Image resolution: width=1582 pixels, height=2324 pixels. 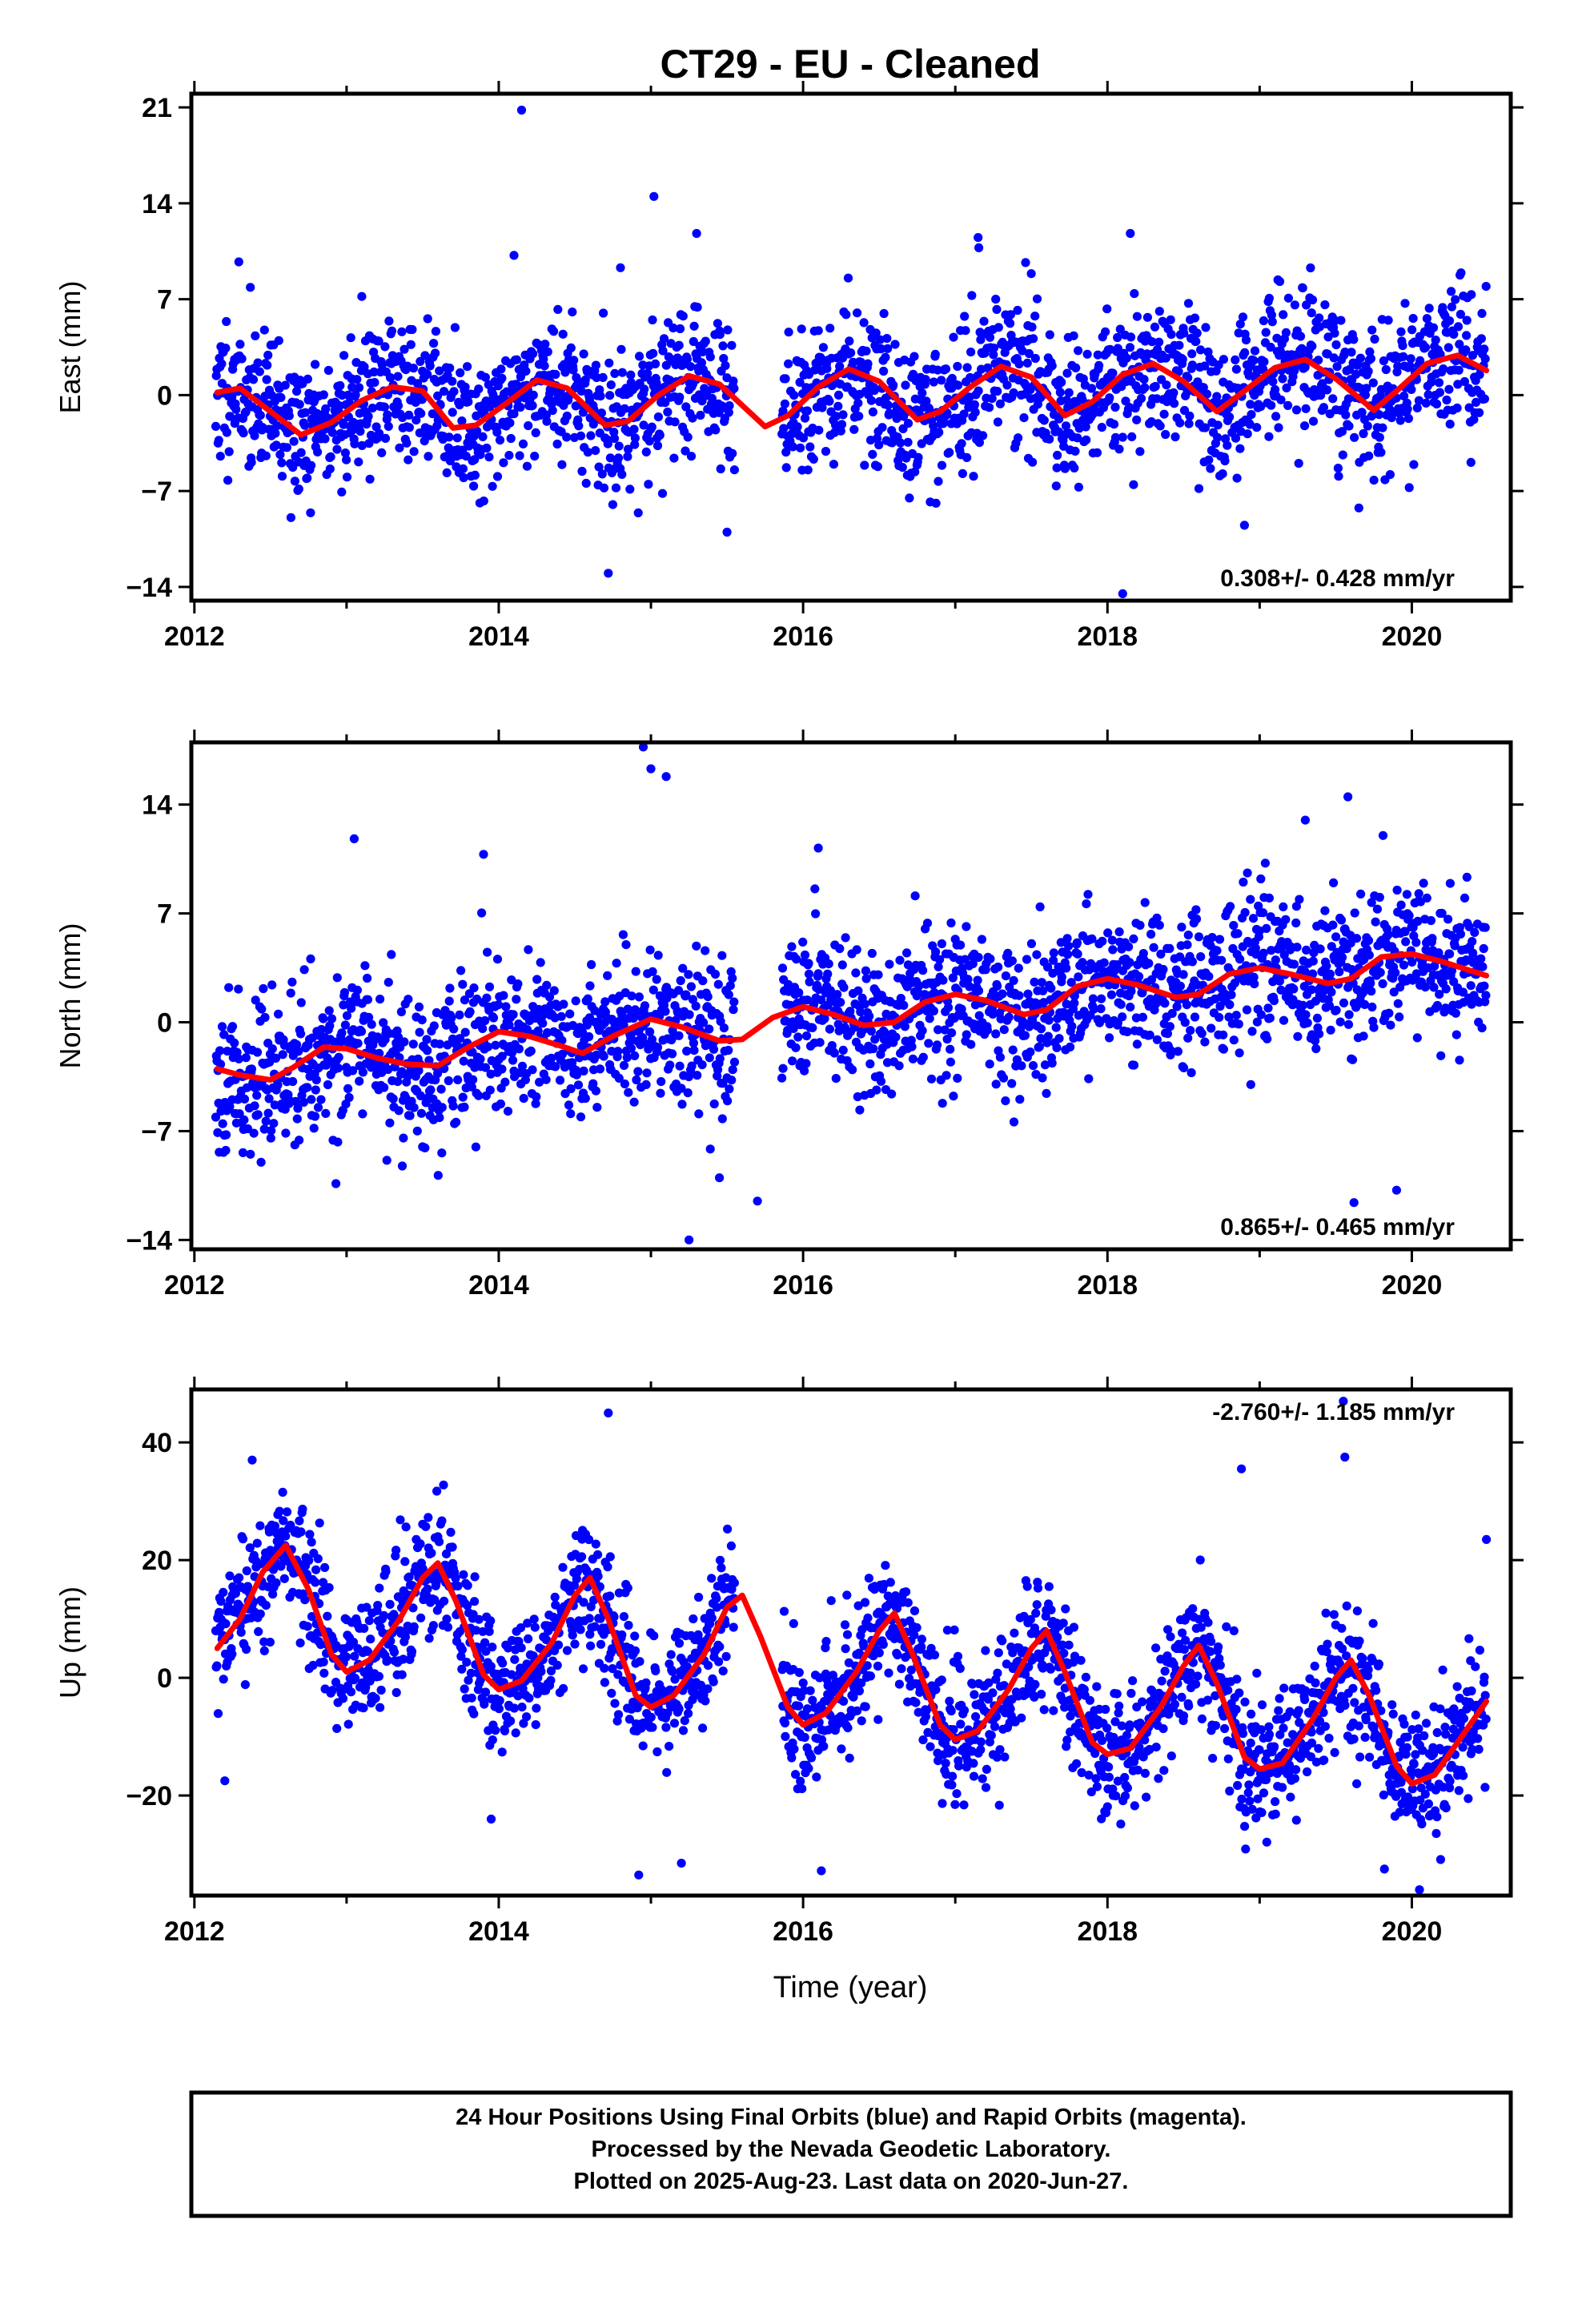 I want to click on east-ylabel: East (mm), so click(x=70, y=347).